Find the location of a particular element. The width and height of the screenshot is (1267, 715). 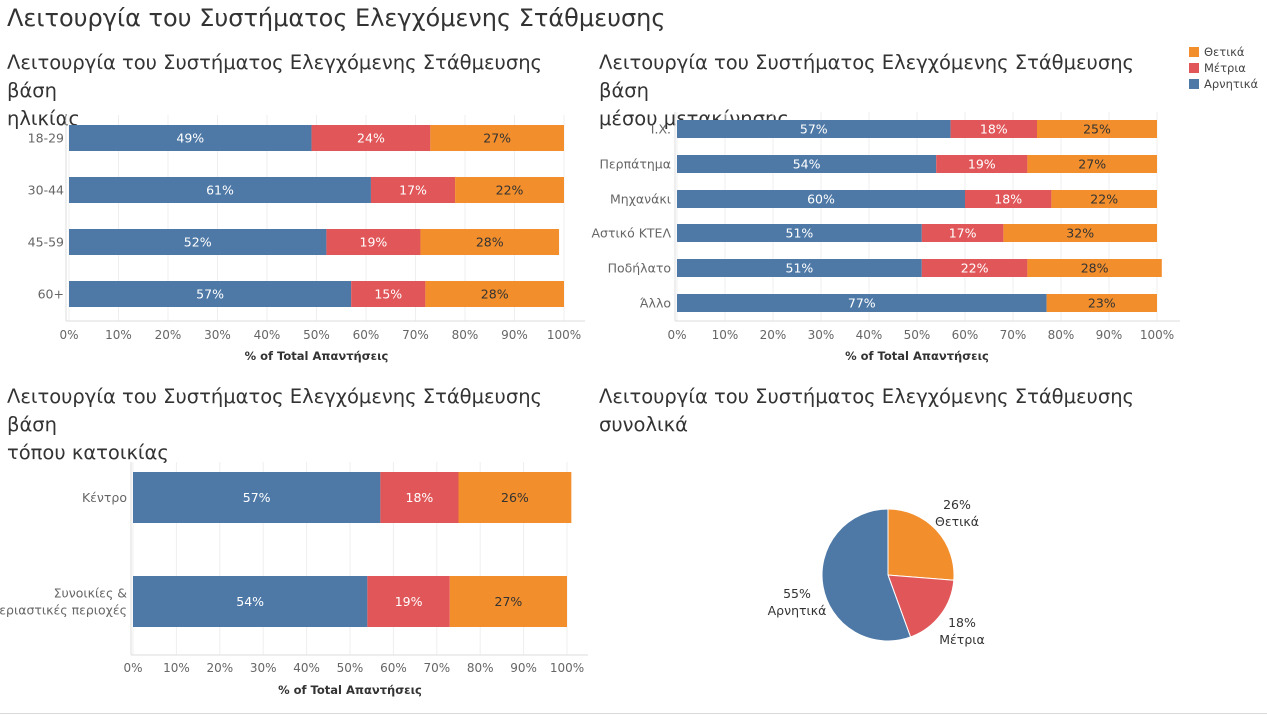

transport-data-label: 22% is located at coordinates (975, 268).